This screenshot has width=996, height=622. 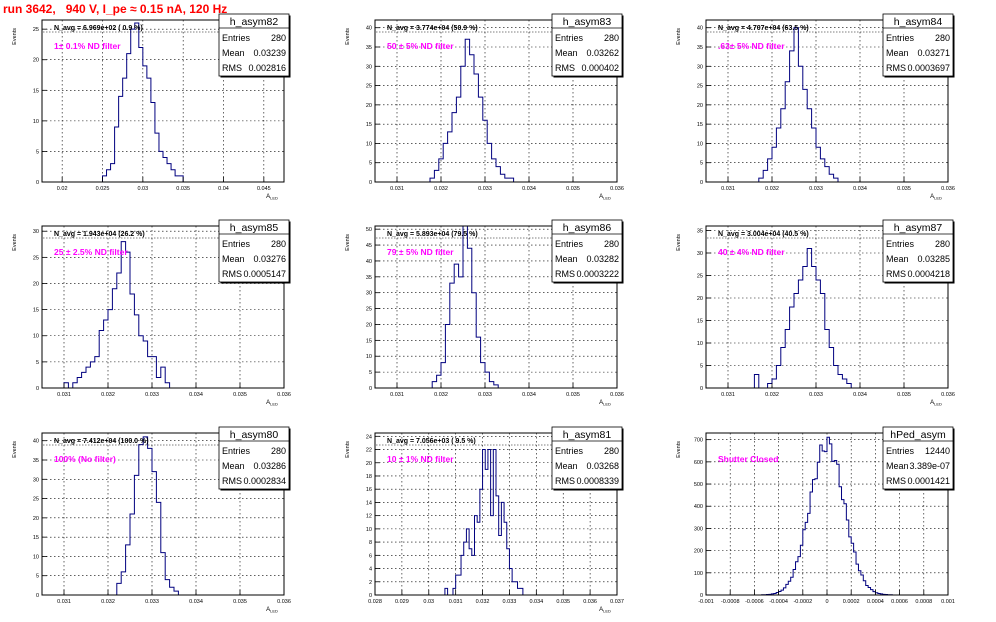 What do you see at coordinates (602, 53) in the screenshot?
I see `stats-value: 0.03262` at bounding box center [602, 53].